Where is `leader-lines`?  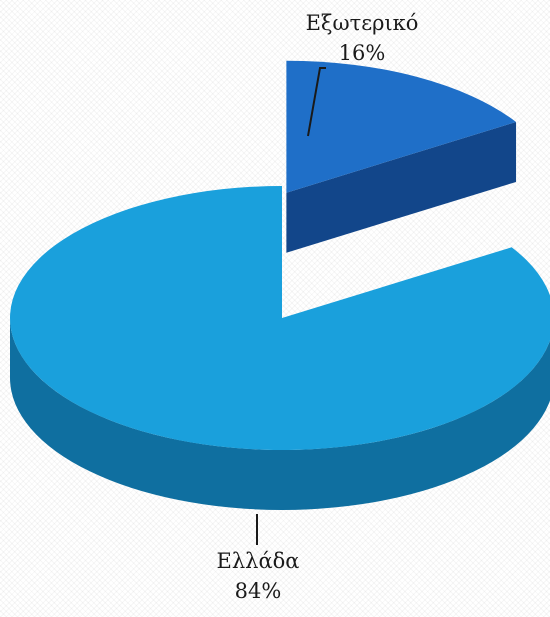 leader-lines is located at coordinates (291, 306).